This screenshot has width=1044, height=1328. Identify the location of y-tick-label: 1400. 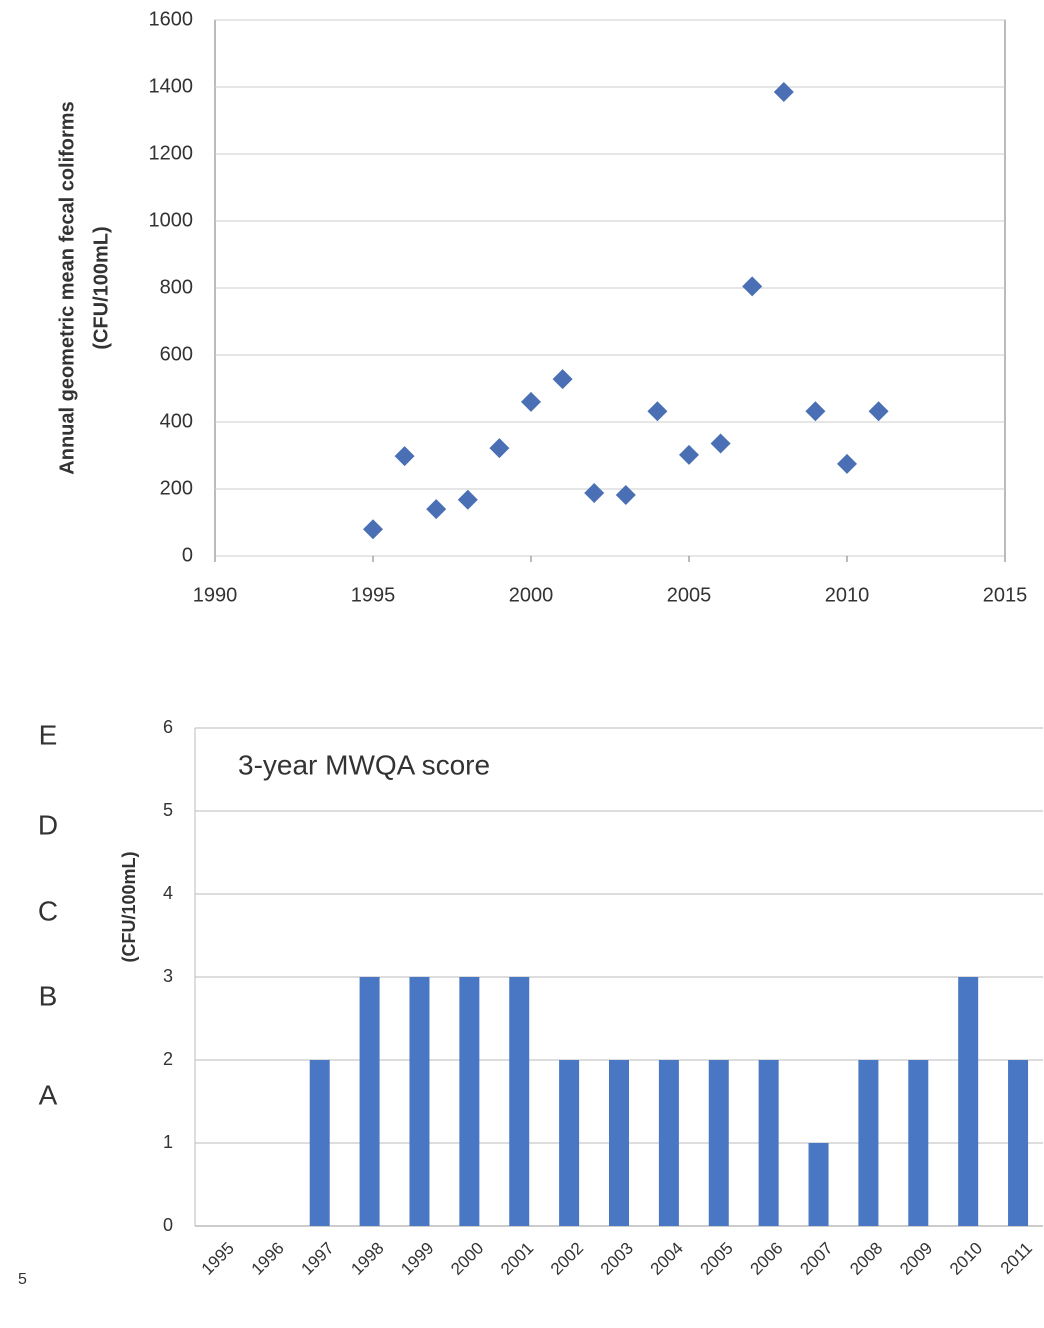
(171, 86).